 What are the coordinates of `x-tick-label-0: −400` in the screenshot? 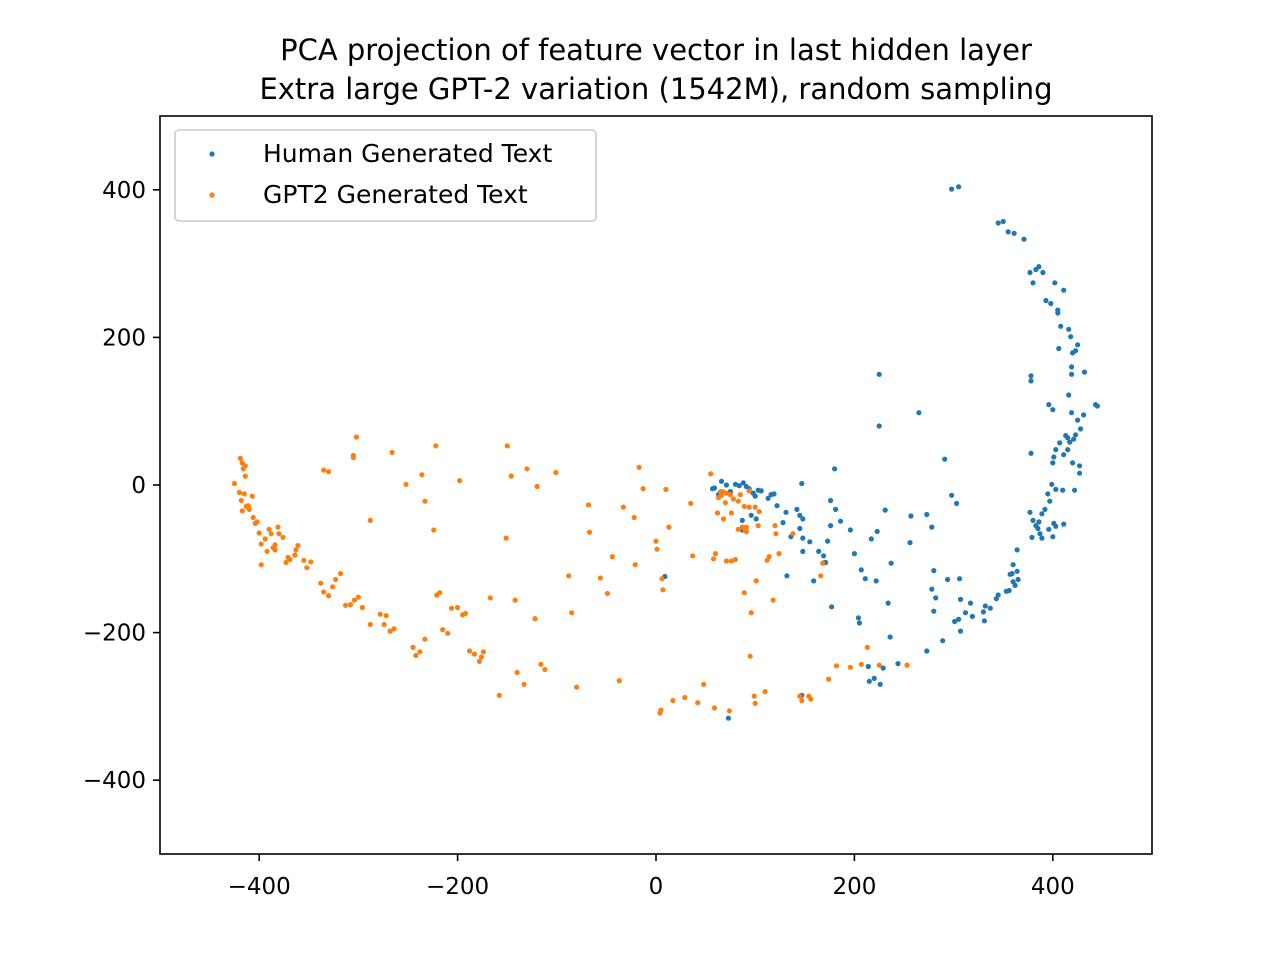 It's located at (259, 887).